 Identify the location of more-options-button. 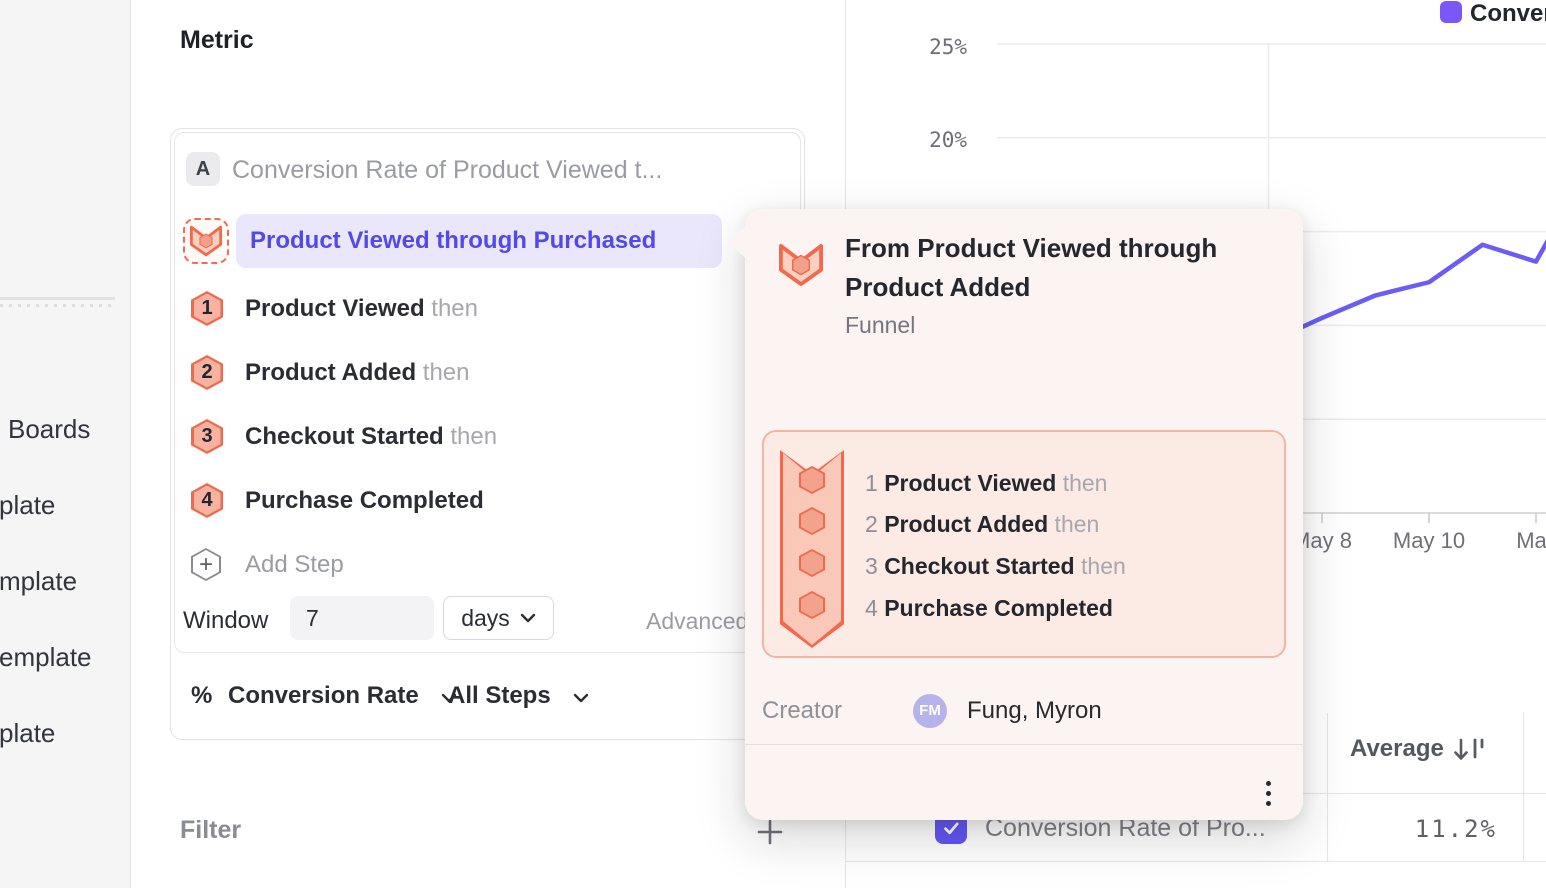
(1268, 793).